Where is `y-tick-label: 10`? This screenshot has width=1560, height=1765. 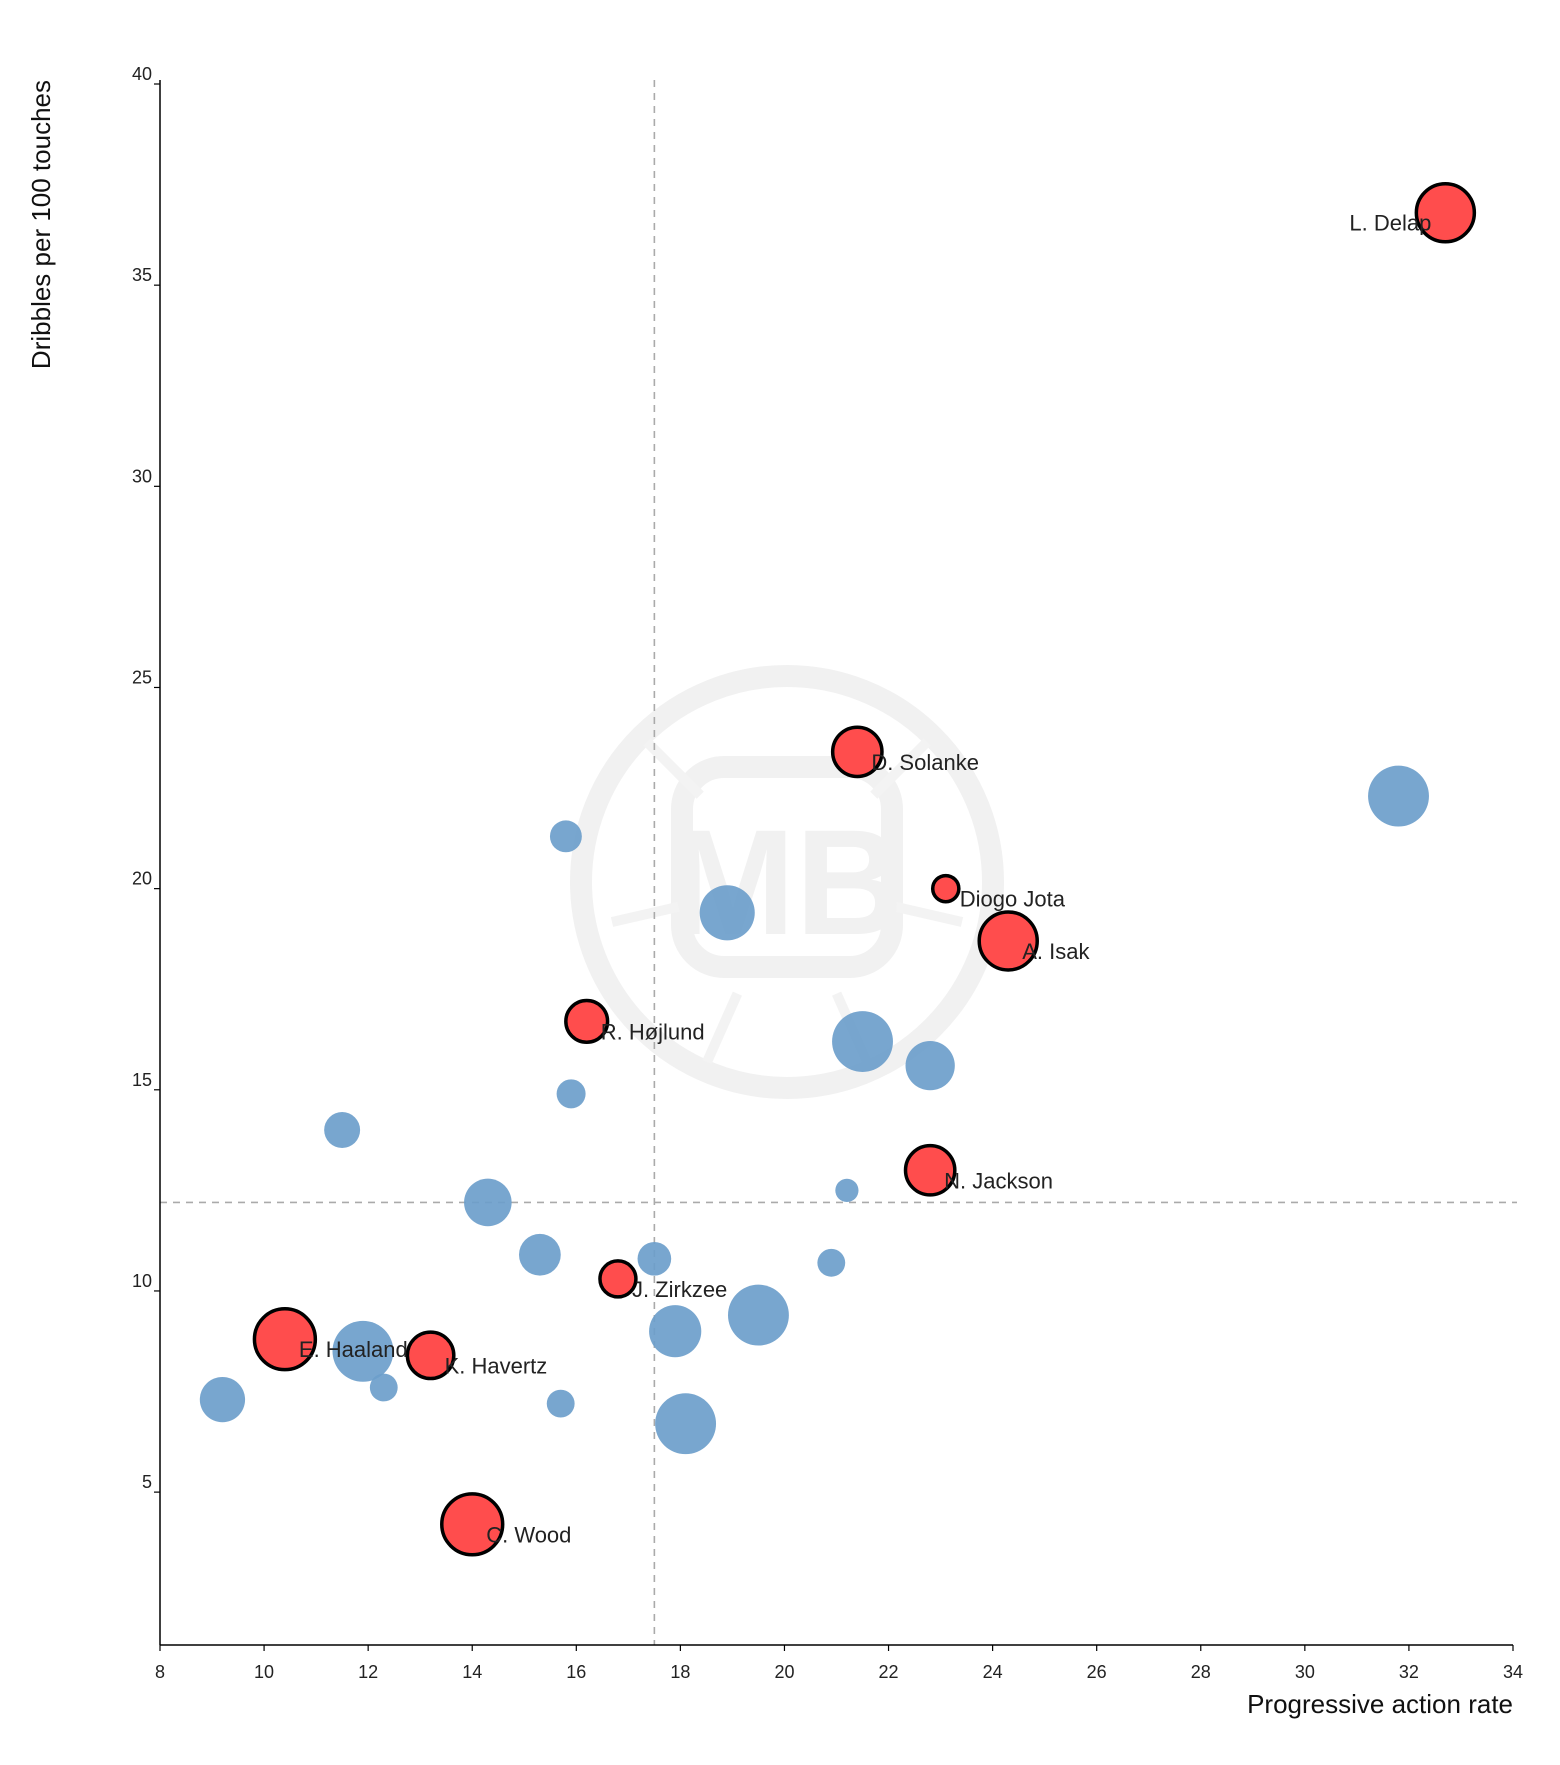 y-tick-label: 10 is located at coordinates (142, 1281).